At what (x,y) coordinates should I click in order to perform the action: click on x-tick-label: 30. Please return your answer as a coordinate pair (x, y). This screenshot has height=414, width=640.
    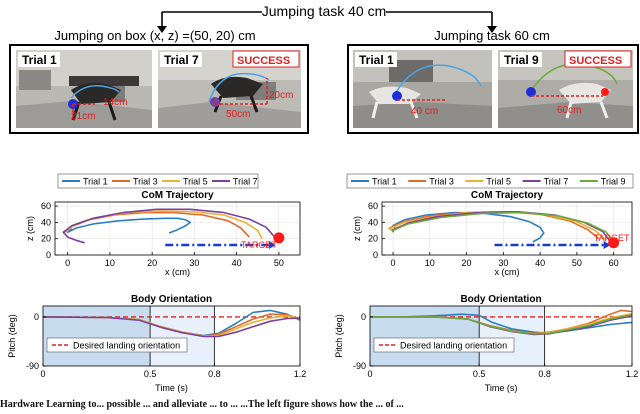
    Looking at the image, I should click on (503, 263).